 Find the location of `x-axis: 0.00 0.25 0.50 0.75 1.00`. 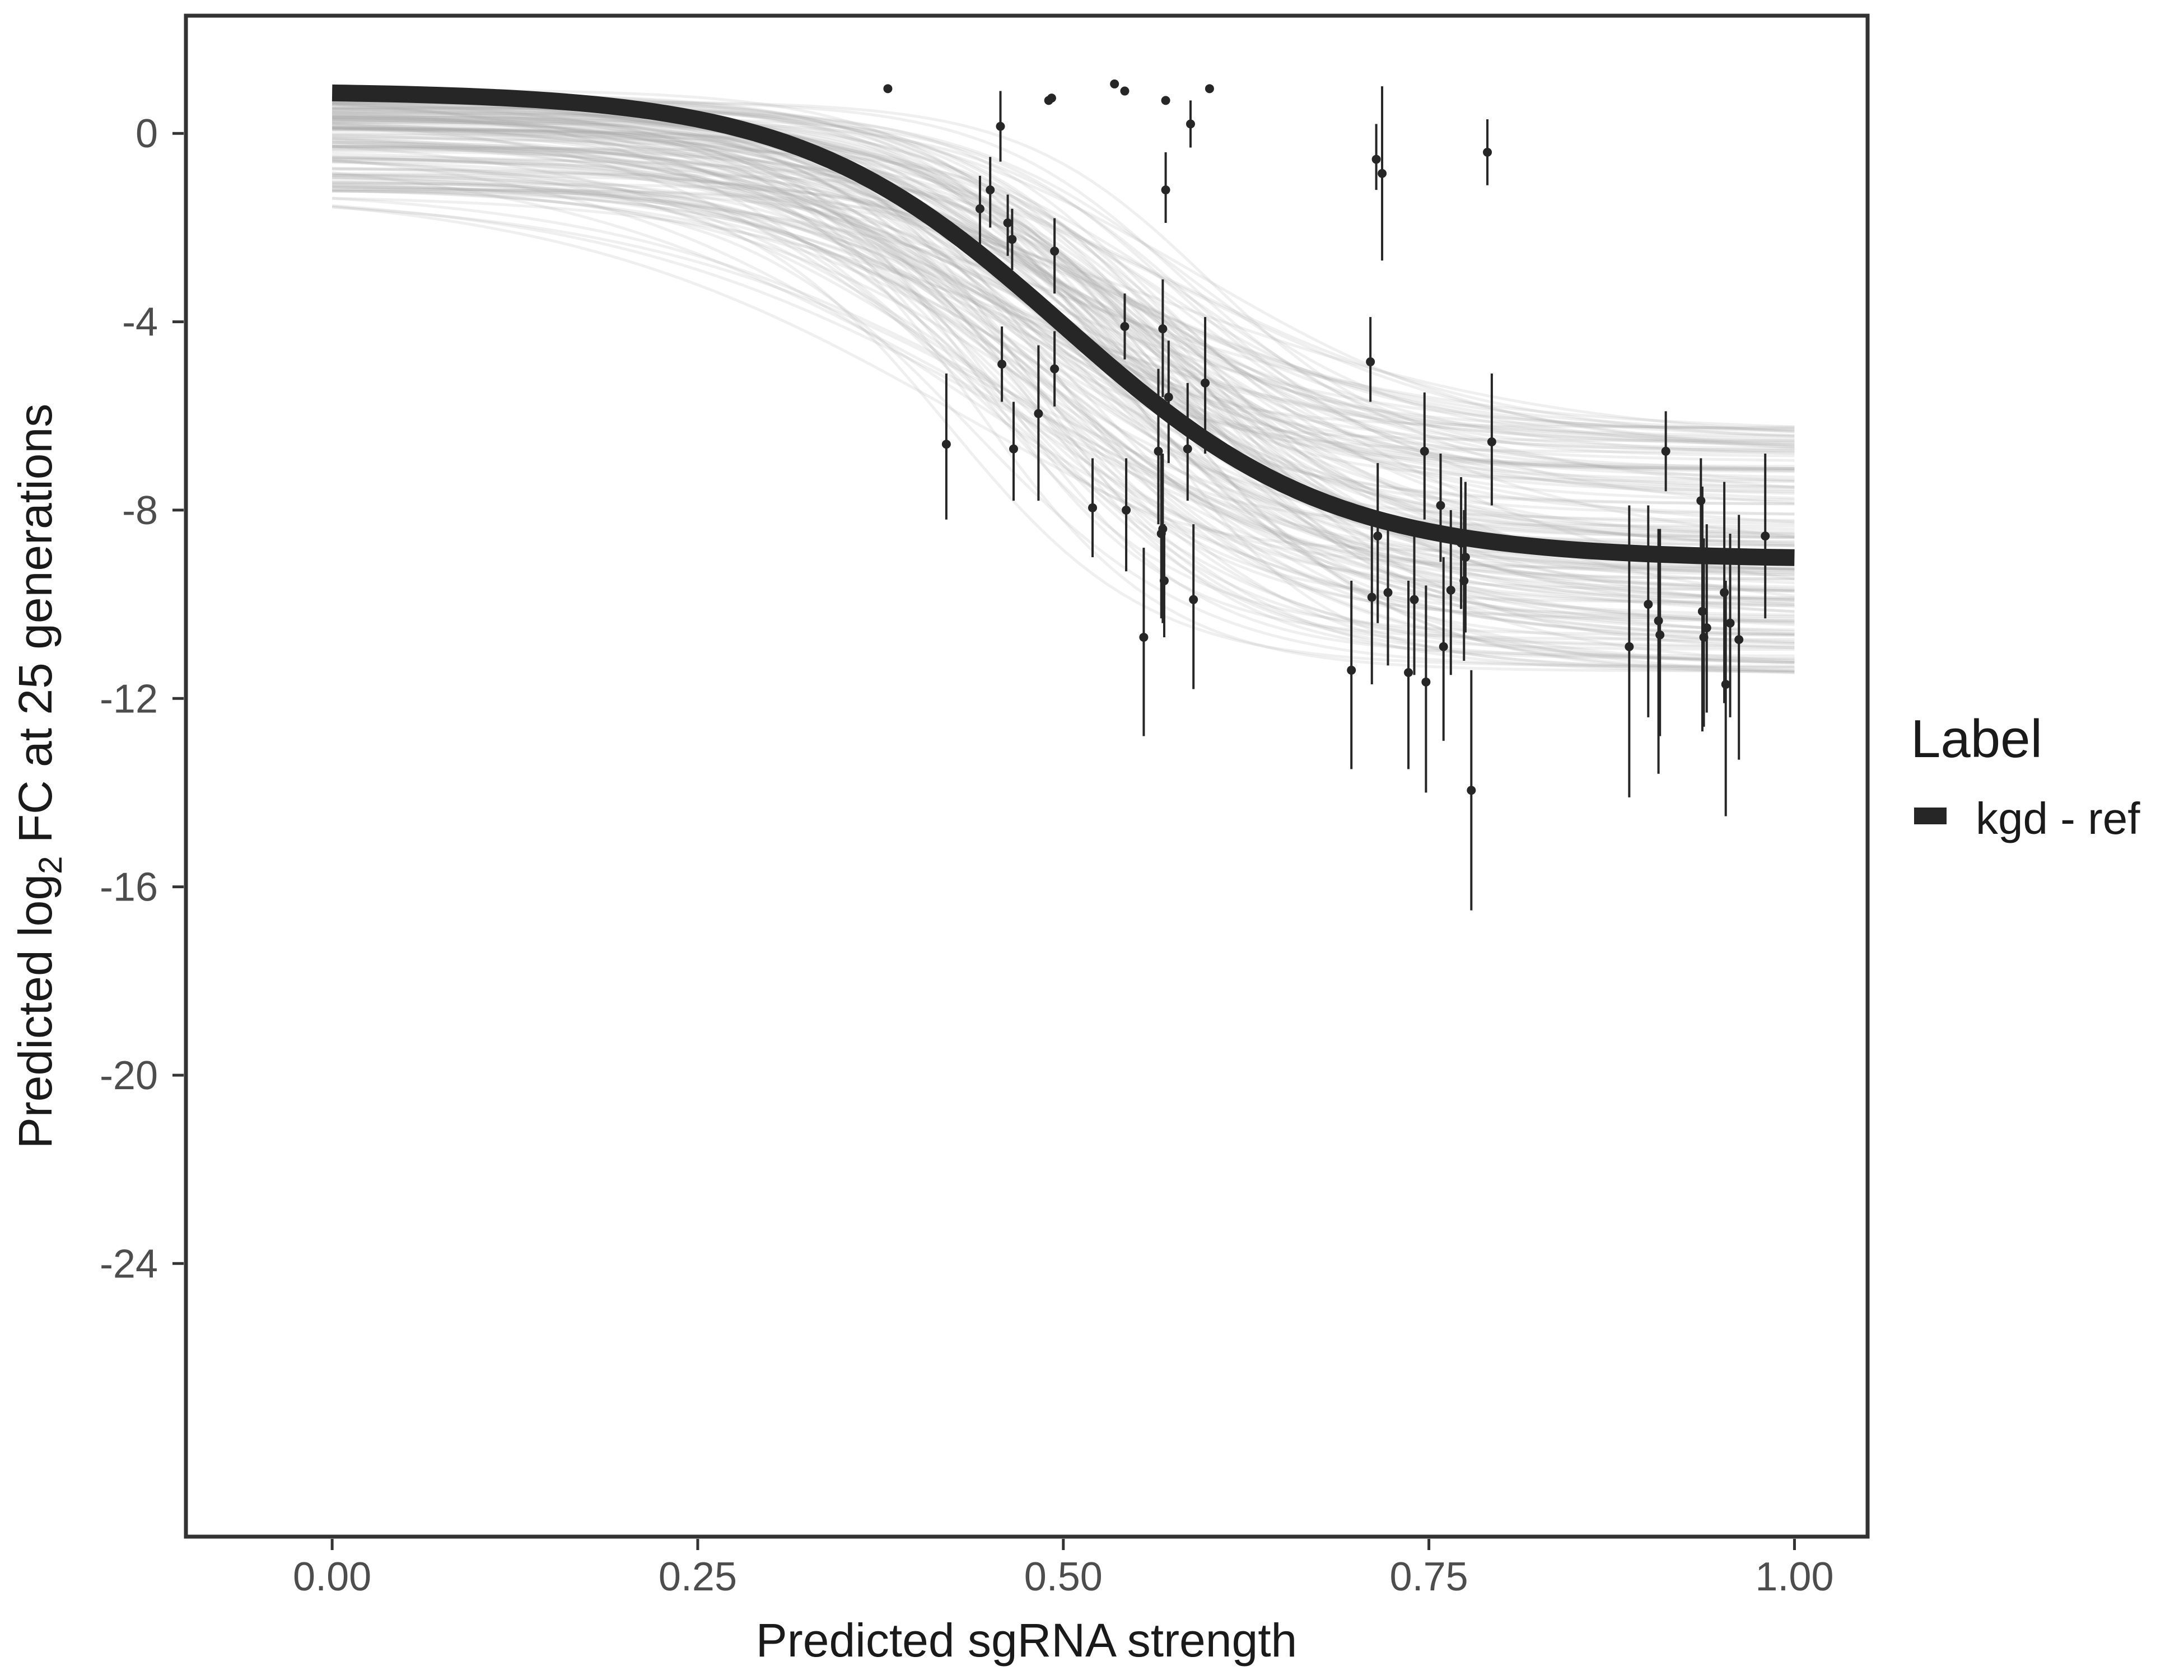

x-axis: 0.00 0.25 0.50 0.75 1.00 is located at coordinates (1064, 1569).